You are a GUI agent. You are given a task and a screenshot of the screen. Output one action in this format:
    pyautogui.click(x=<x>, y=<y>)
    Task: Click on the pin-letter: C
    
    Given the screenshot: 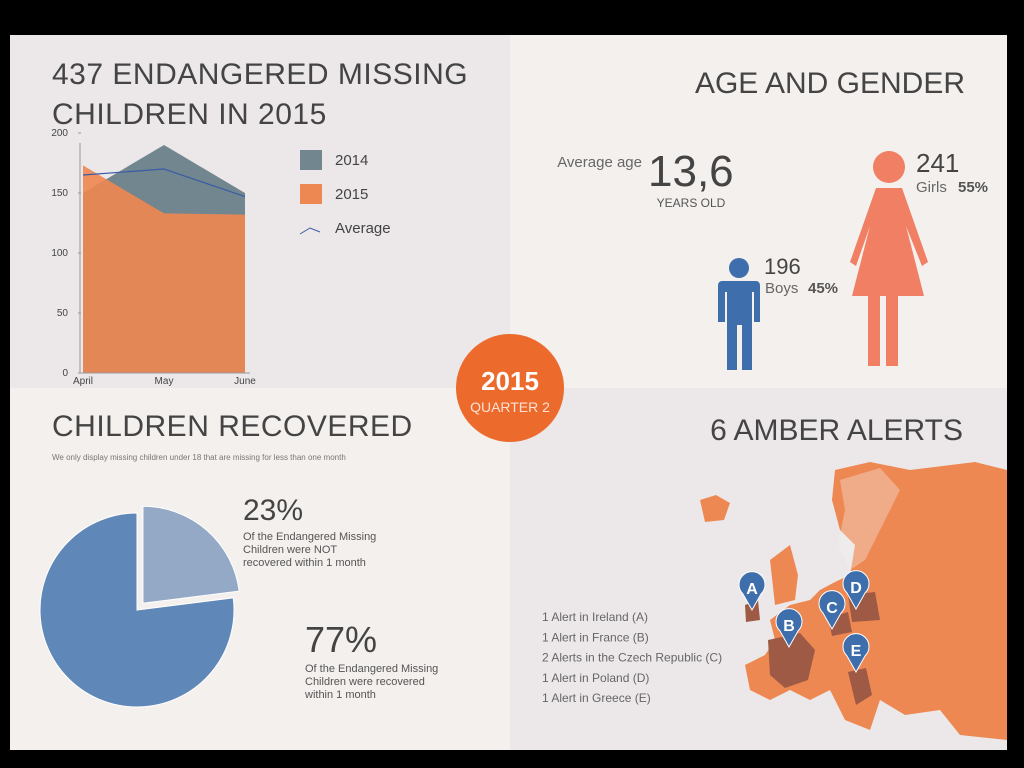 What is the action you would take?
    pyautogui.click(x=832, y=608)
    